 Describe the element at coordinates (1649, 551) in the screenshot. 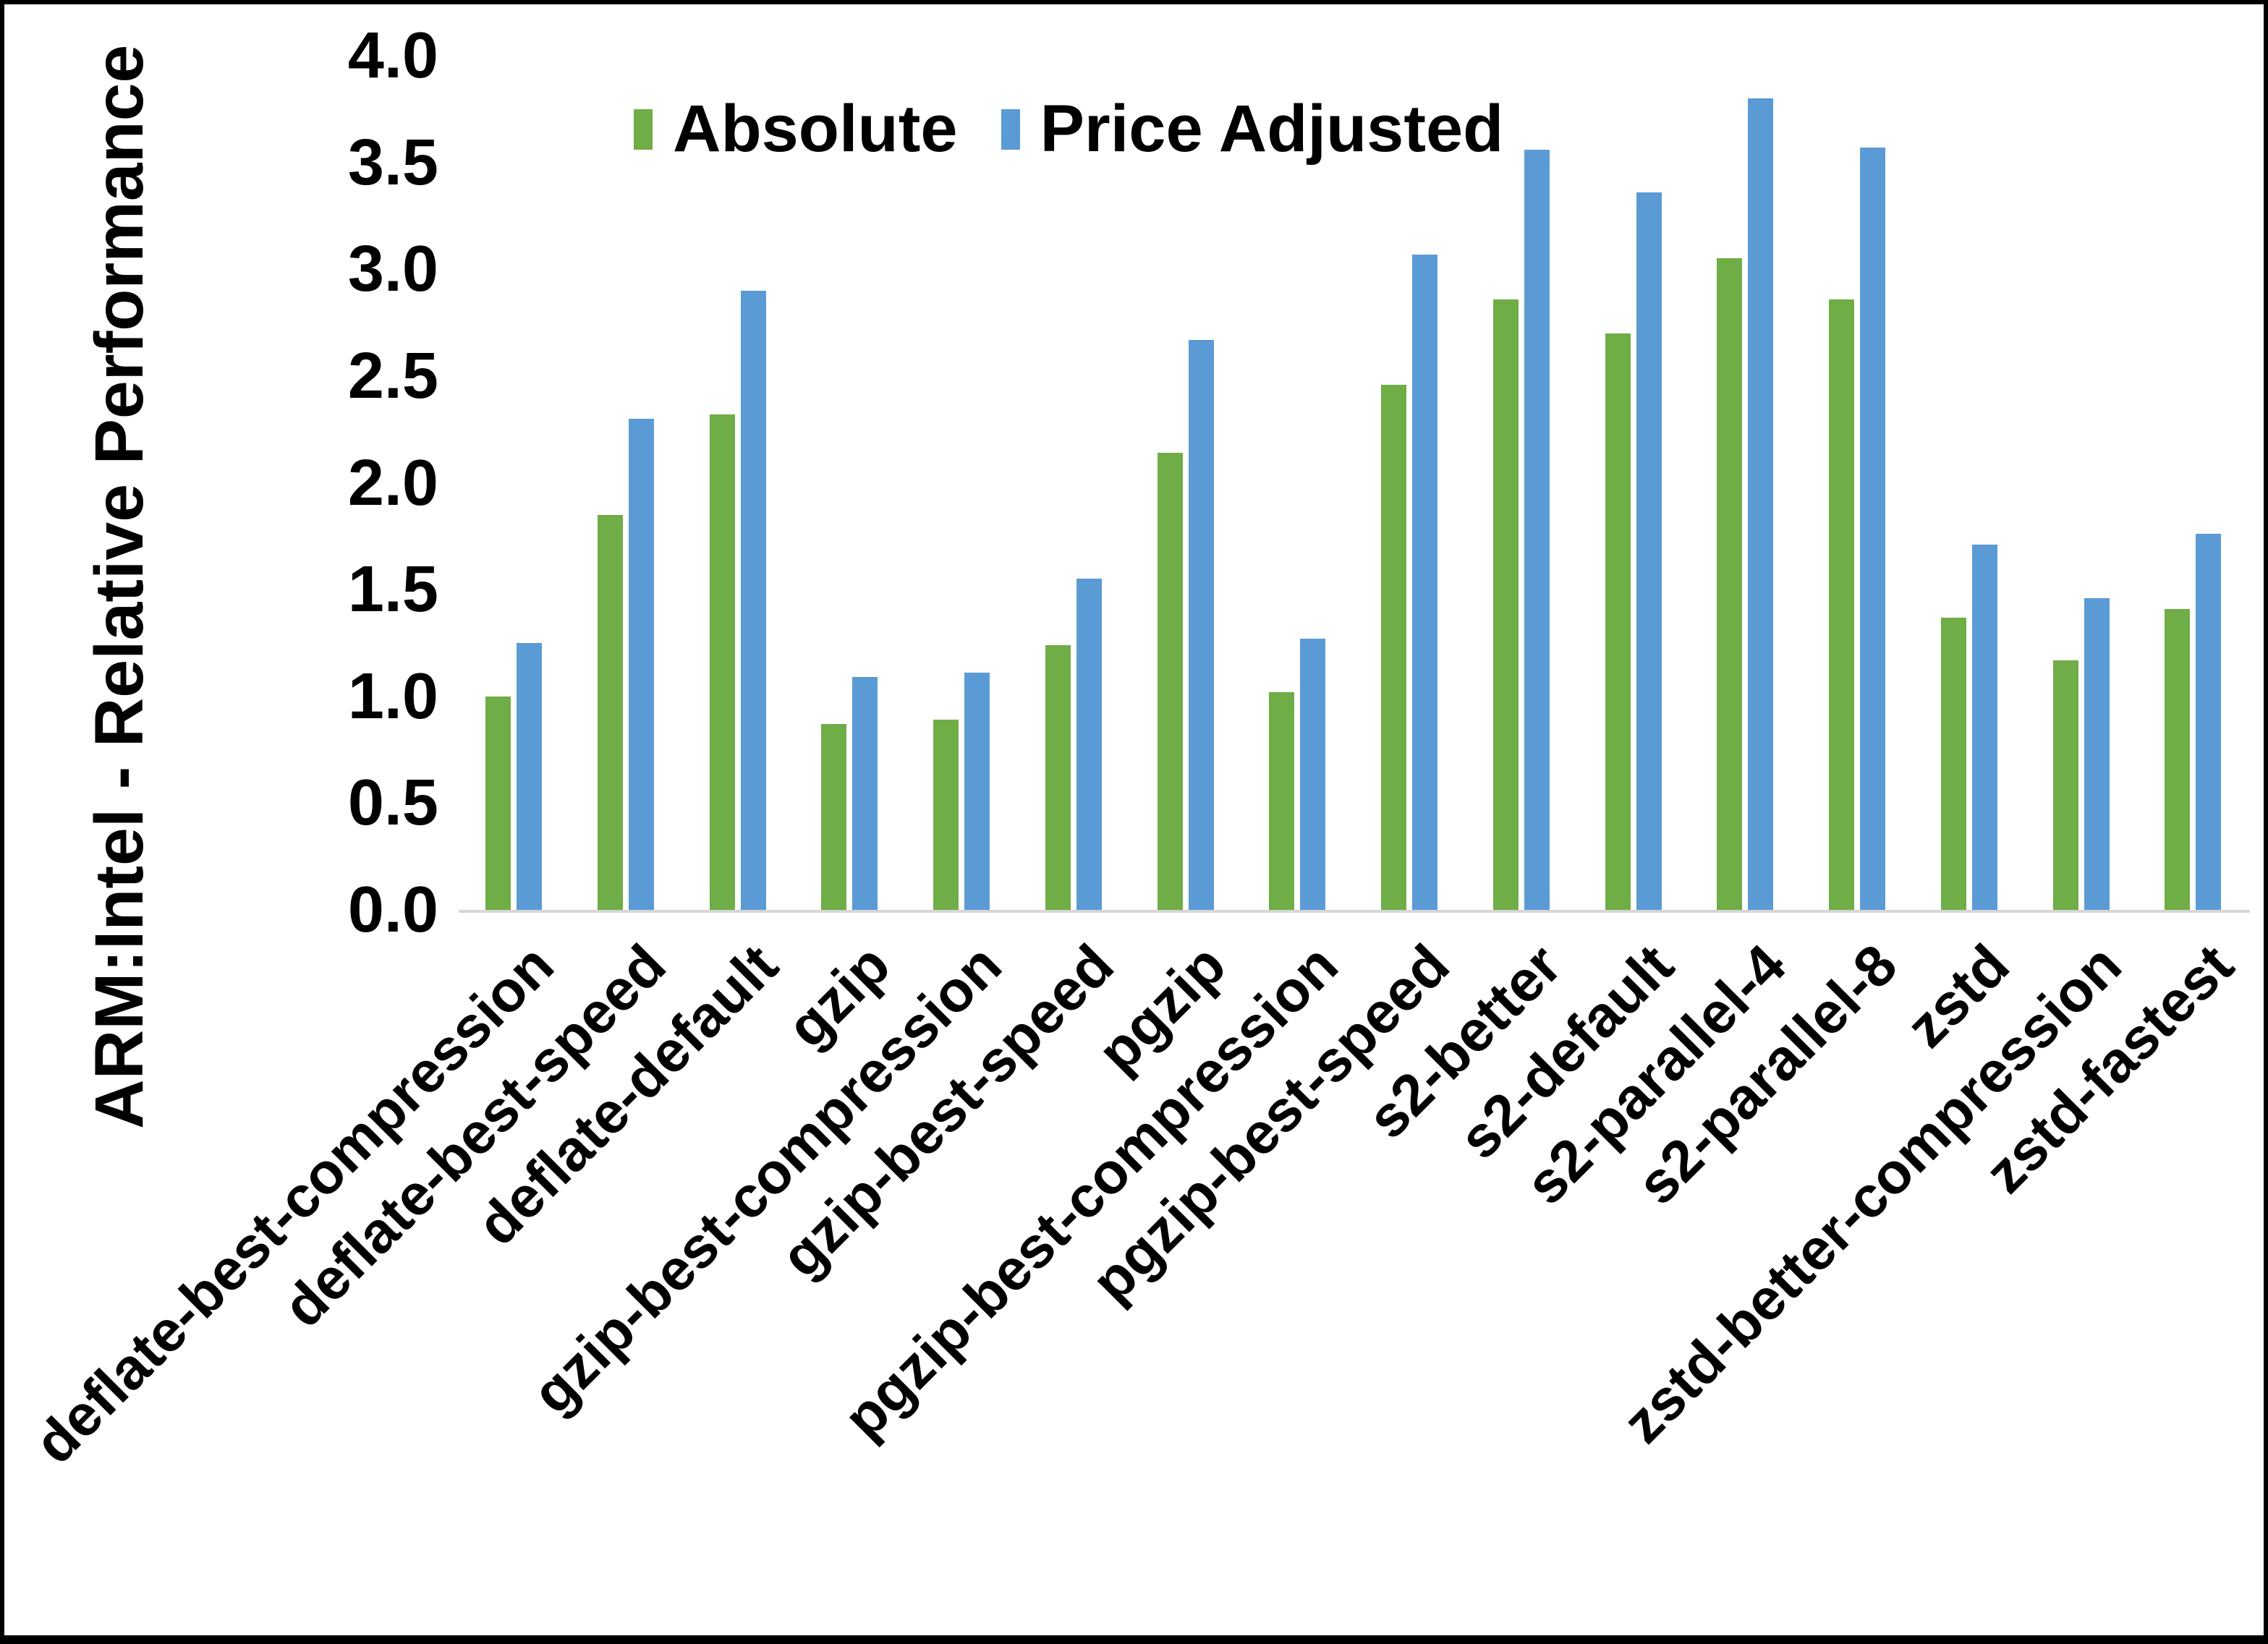

I see `bar-price-adjusted-s2-default` at that location.